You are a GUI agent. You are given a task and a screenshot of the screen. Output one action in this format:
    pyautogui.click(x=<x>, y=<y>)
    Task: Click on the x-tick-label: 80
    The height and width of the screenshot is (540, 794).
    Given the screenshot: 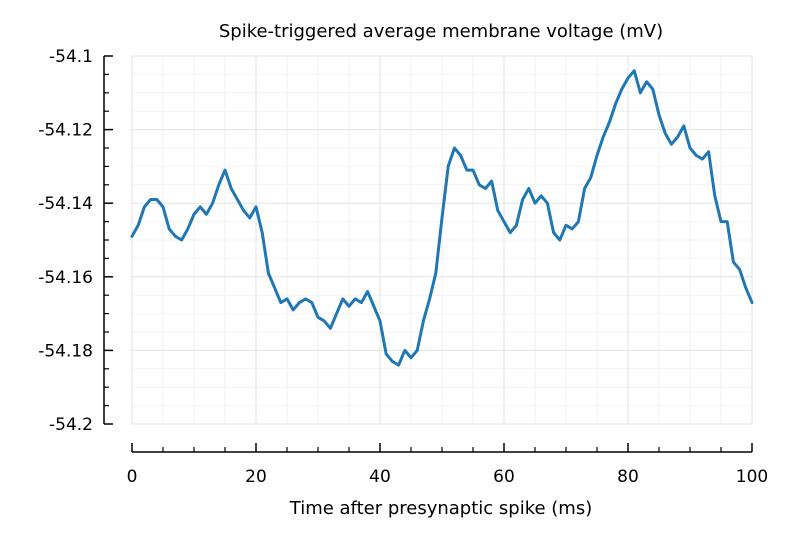 What is the action you would take?
    pyautogui.click(x=628, y=477)
    